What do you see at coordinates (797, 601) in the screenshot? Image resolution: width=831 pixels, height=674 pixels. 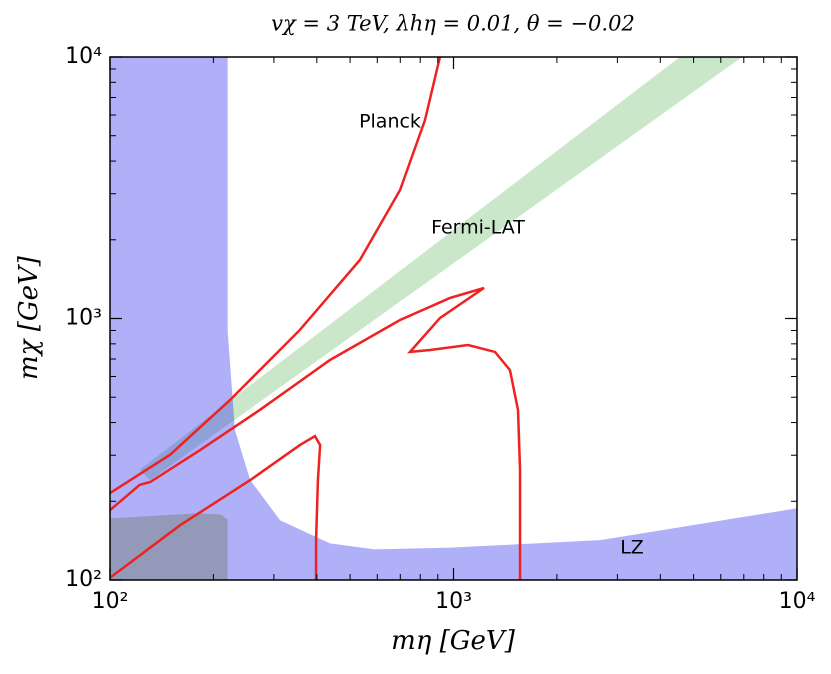 I see `x-tick-label: 10⁴` at bounding box center [797, 601].